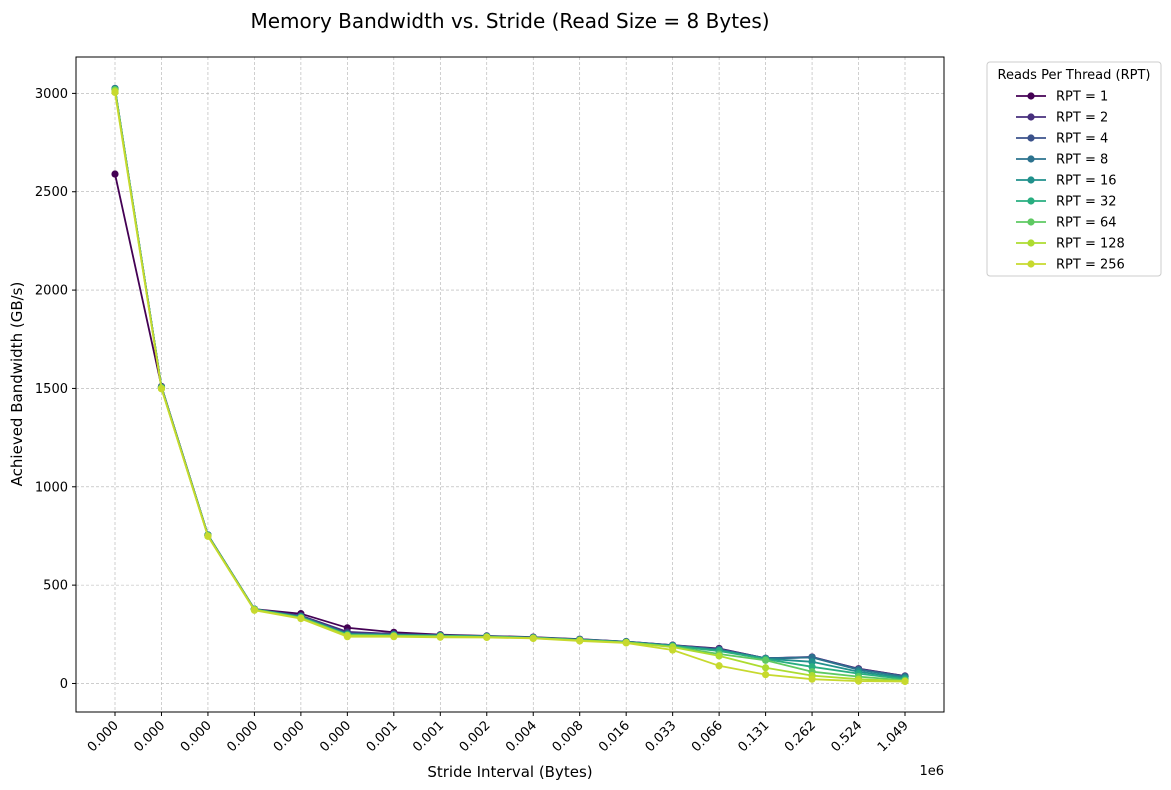 This screenshot has height=790, width=1171. Describe the element at coordinates (51, 291) in the screenshot. I see `y-tick-label: 2000` at that location.